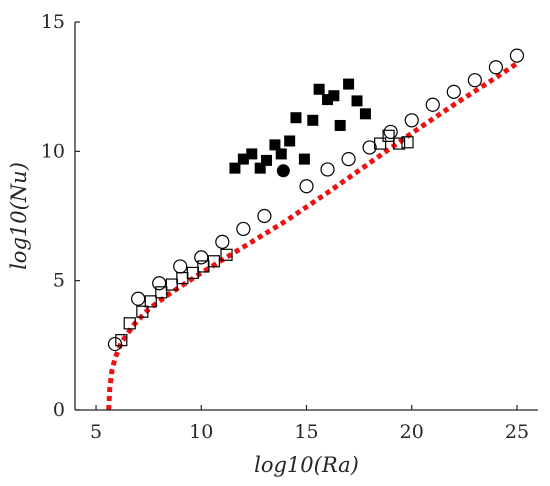 The width and height of the screenshot is (550, 486). I want to click on x-tick-label: 10, so click(201, 432).